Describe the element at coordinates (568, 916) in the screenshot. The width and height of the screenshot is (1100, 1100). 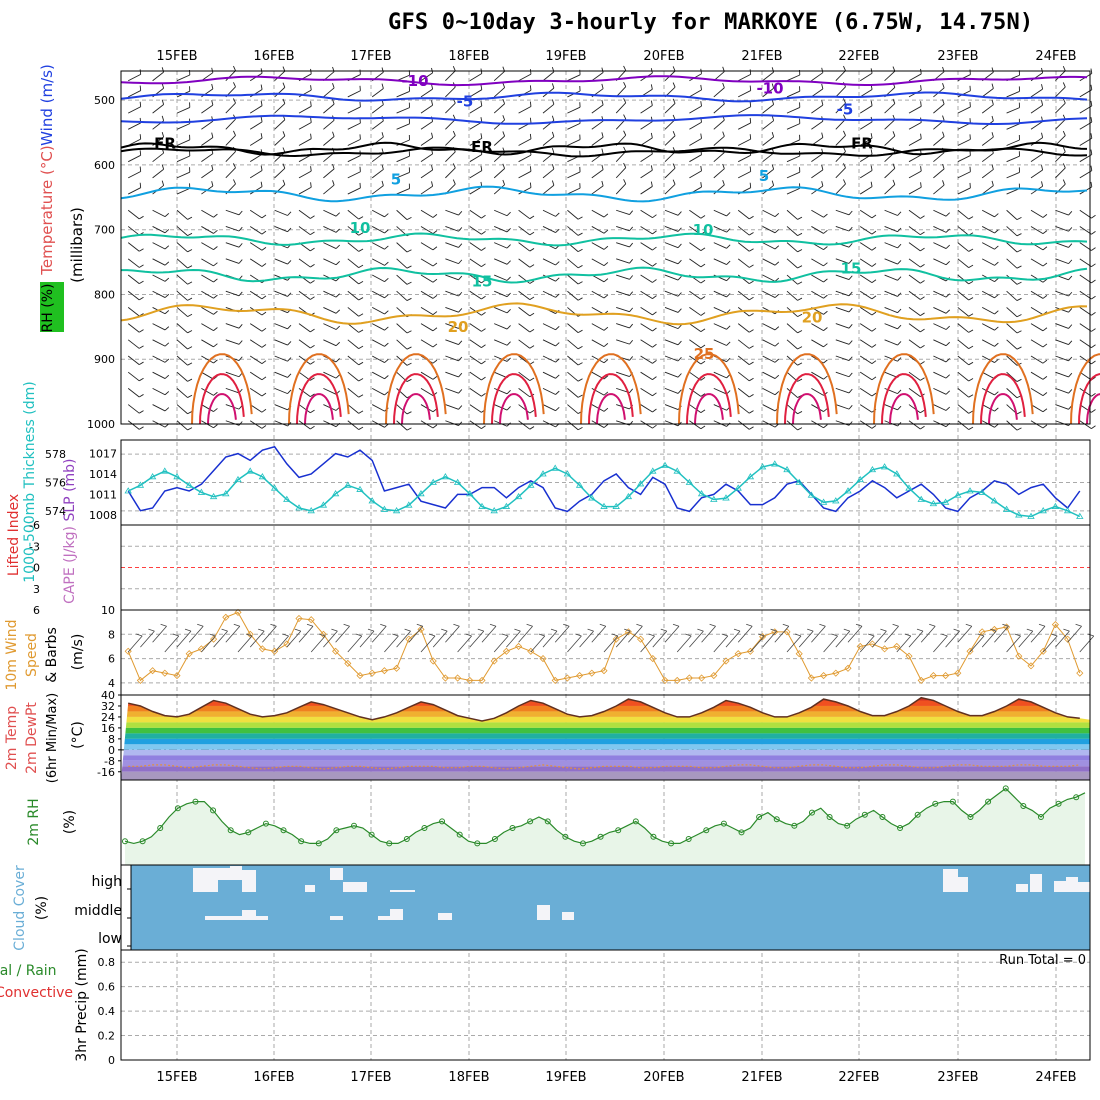
I see `cloud-gap` at that location.